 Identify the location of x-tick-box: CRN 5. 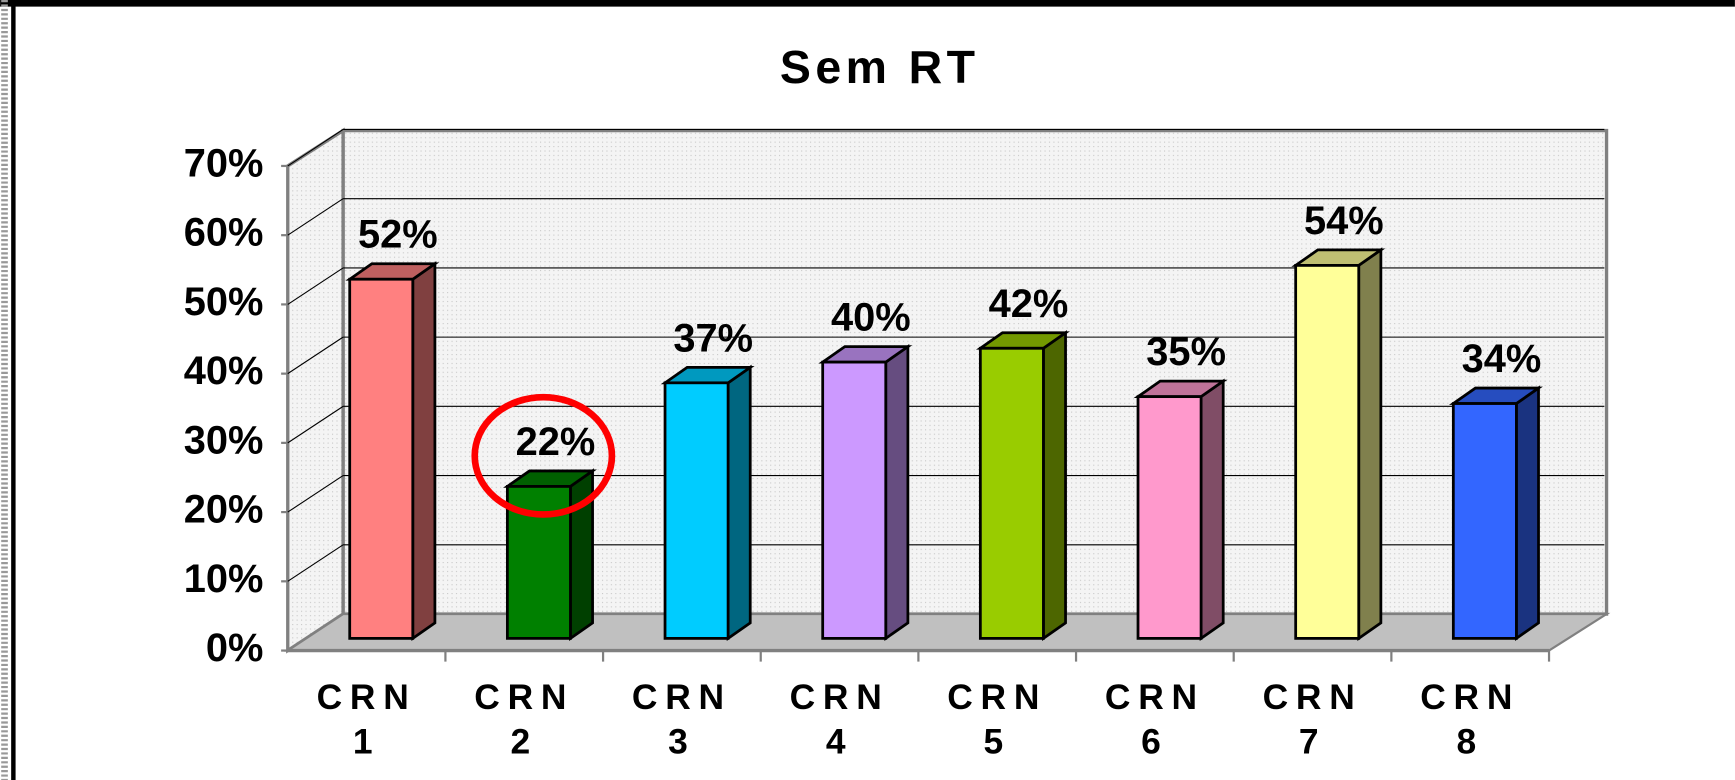
(997, 719).